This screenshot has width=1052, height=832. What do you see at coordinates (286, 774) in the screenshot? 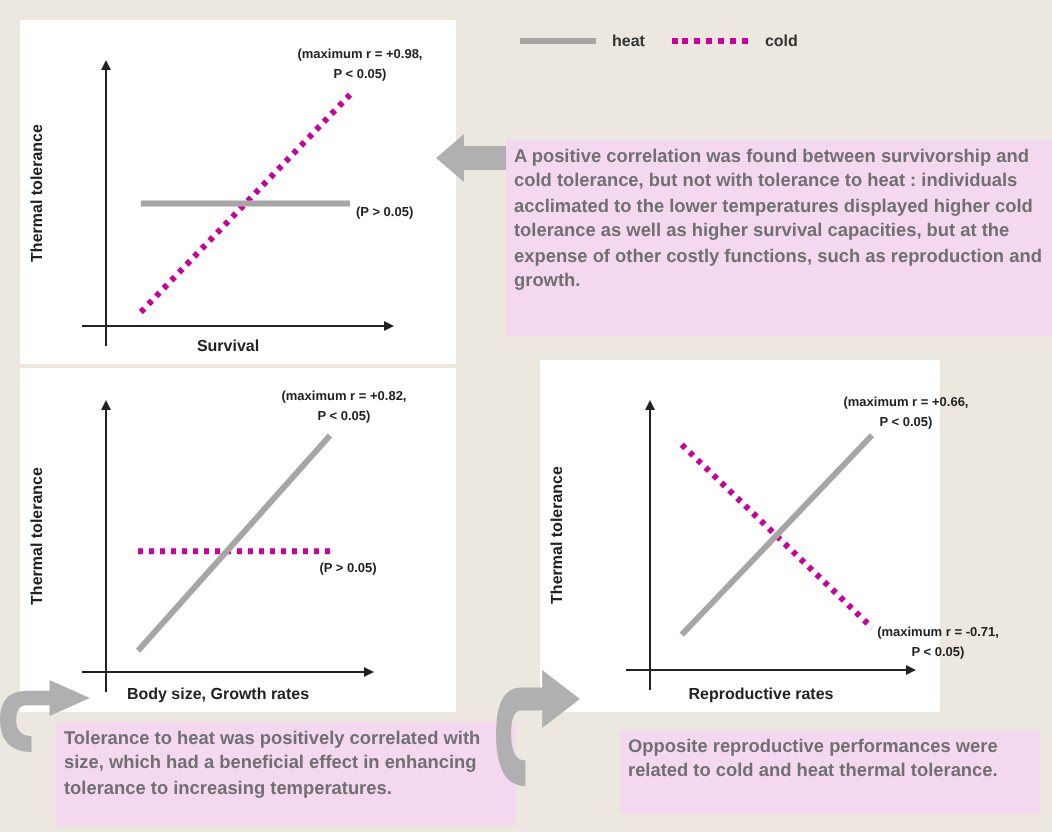
I see `text: Tolerance to heat was positively correlated with size, which had a beneficial effect in enhancing tolerance to increasing temperatures.` at bounding box center [286, 774].